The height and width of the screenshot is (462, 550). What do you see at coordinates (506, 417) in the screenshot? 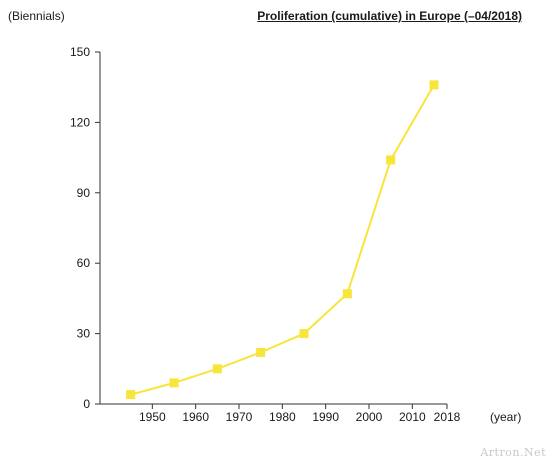
I see `x-axis-label: (year)` at bounding box center [506, 417].